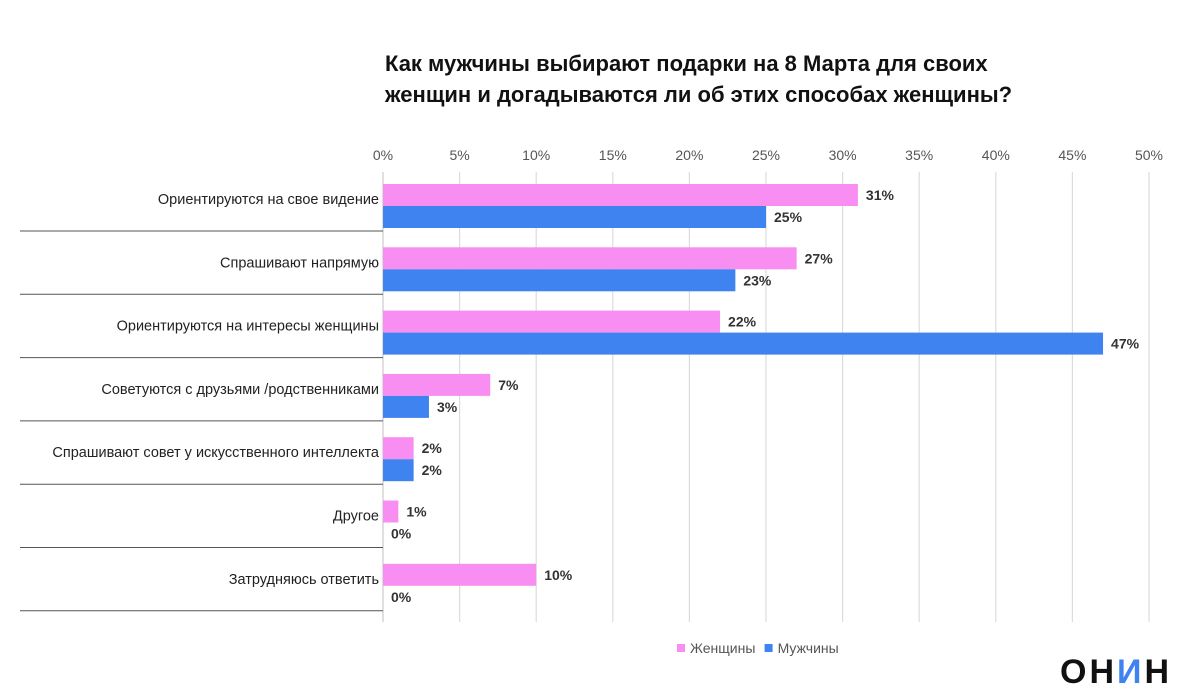 This screenshot has width=1200, height=699. What do you see at coordinates (843, 155) in the screenshot?
I see `x-tick-label: 30%` at bounding box center [843, 155].